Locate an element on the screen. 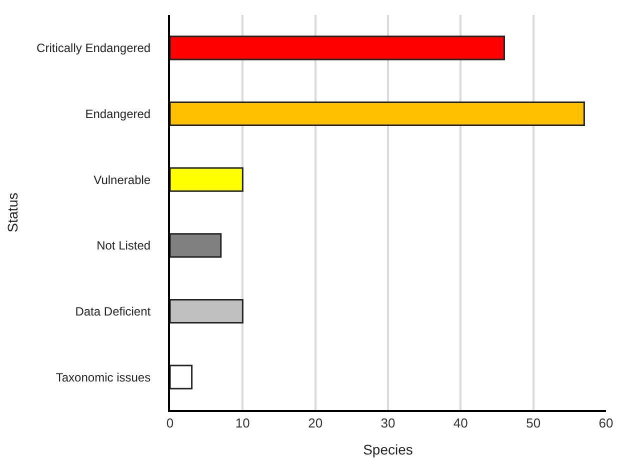 Image resolution: width=626 pixels, height=467 pixels. y-tick-label: Endangered is located at coordinates (118, 113).